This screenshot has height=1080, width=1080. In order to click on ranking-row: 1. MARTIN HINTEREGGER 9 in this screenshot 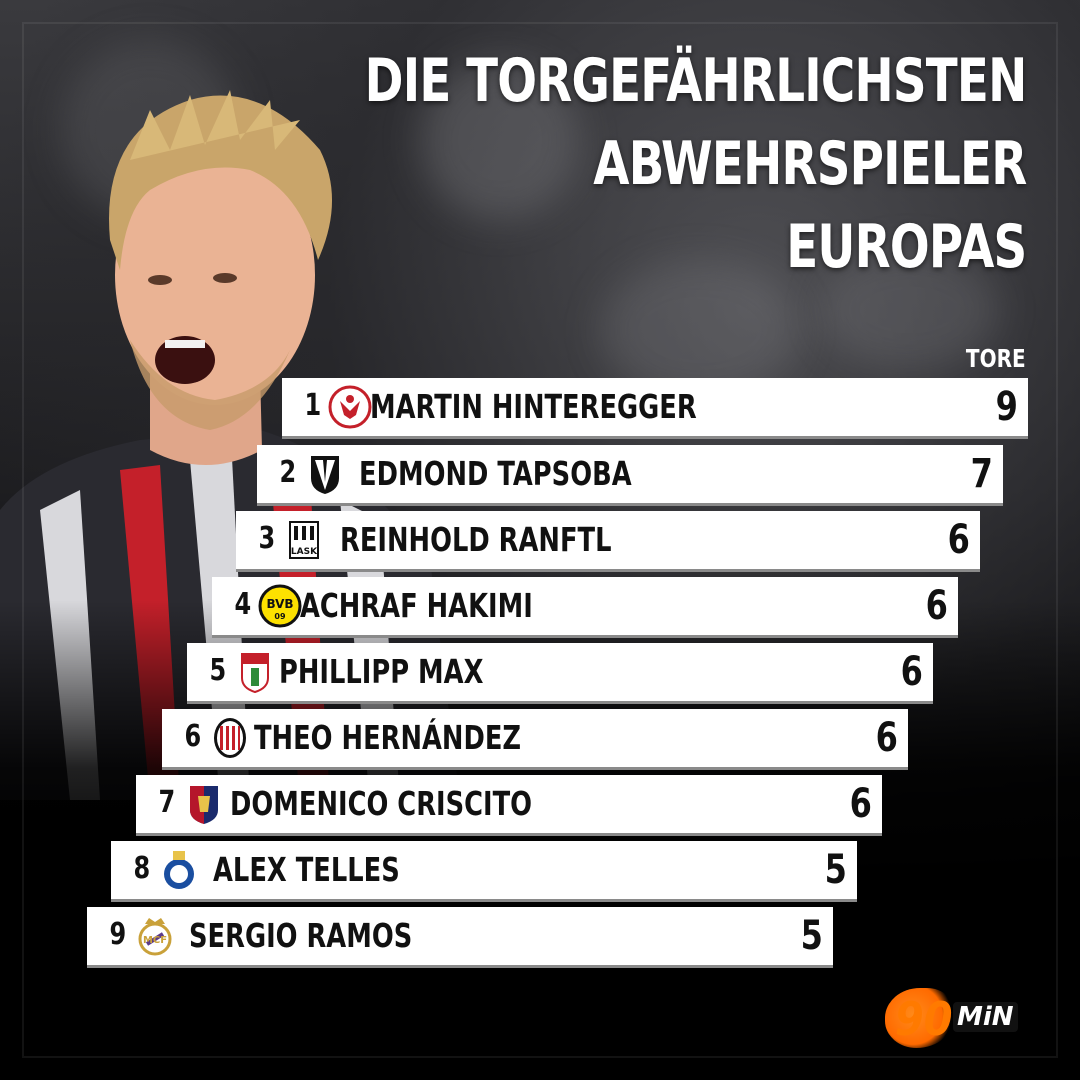, I will do `click(655, 407)`.